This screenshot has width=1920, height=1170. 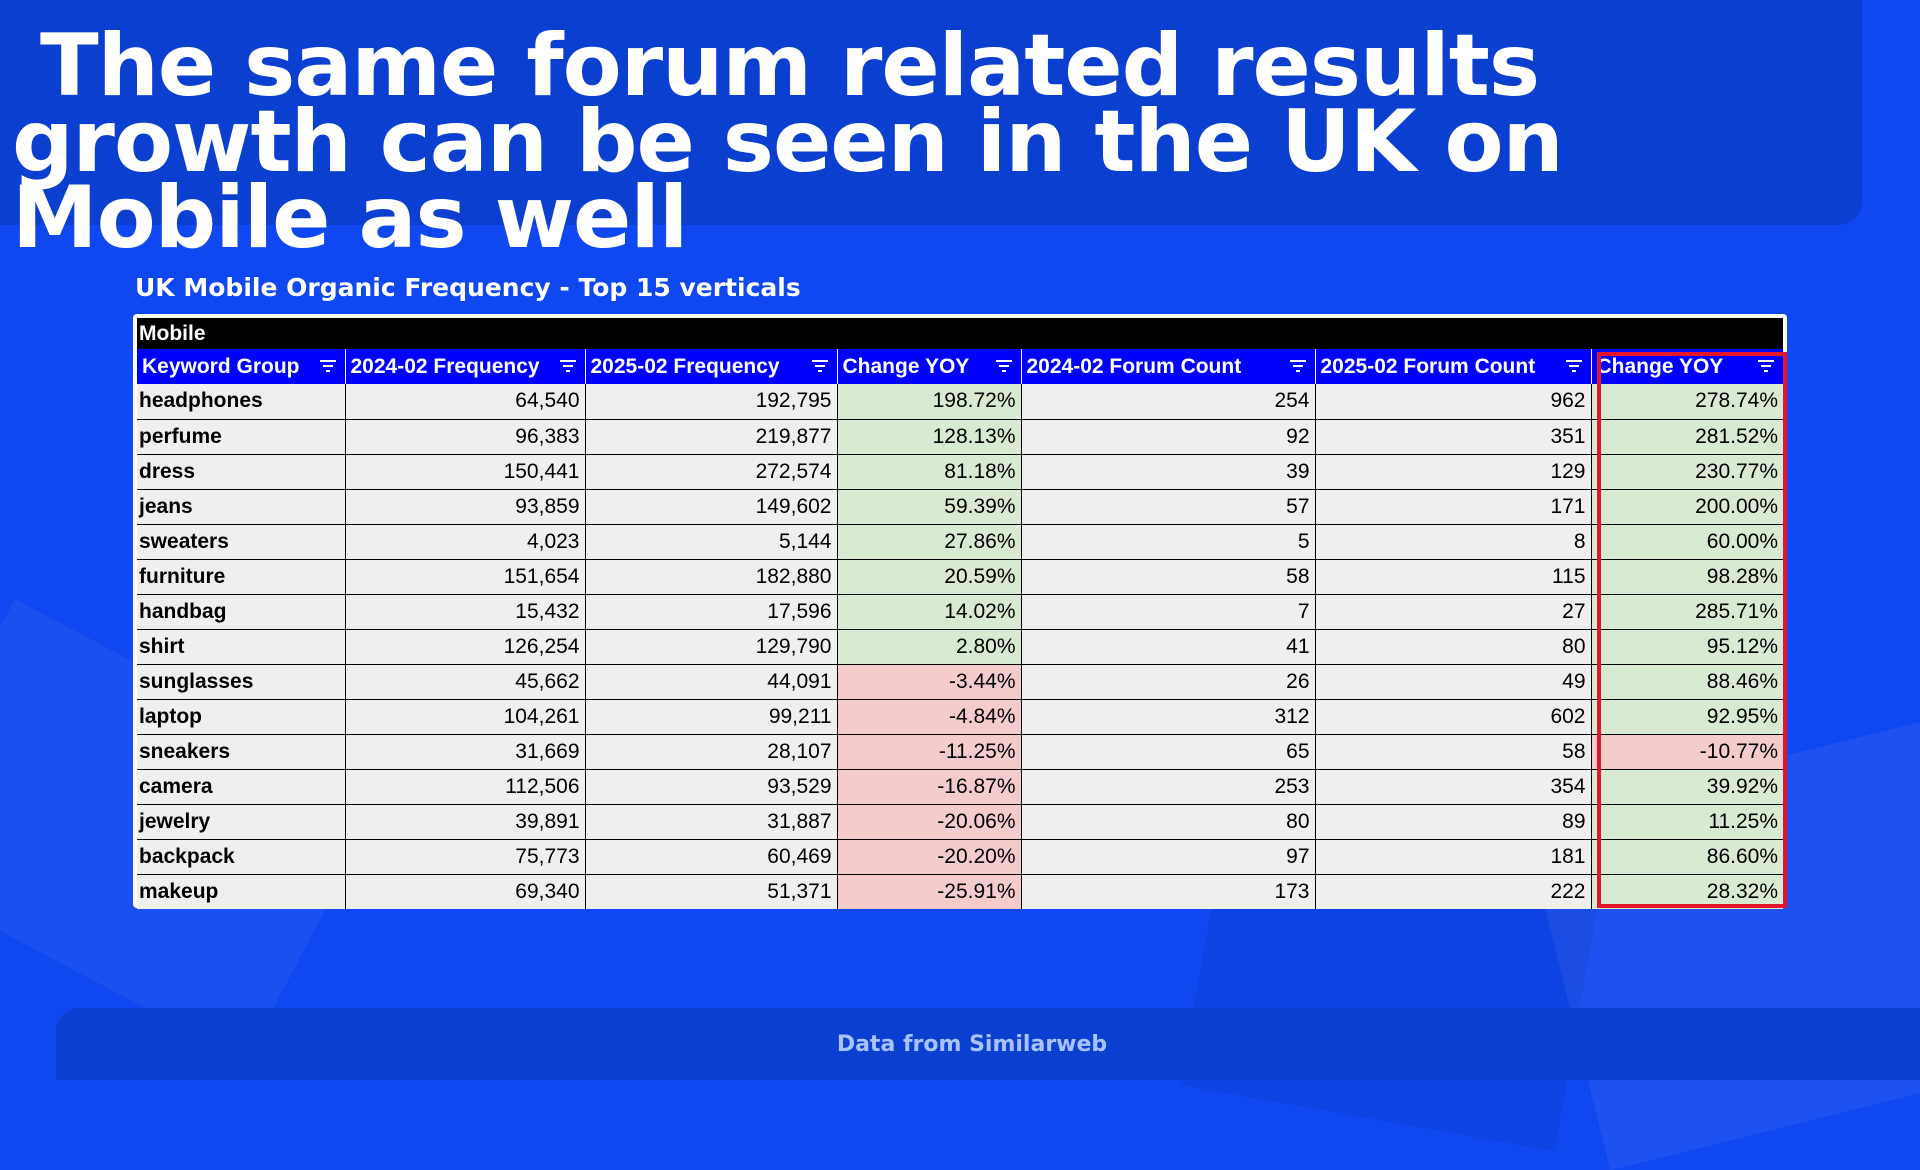 I want to click on forum-2024-cell: 57, so click(x=1168, y=507).